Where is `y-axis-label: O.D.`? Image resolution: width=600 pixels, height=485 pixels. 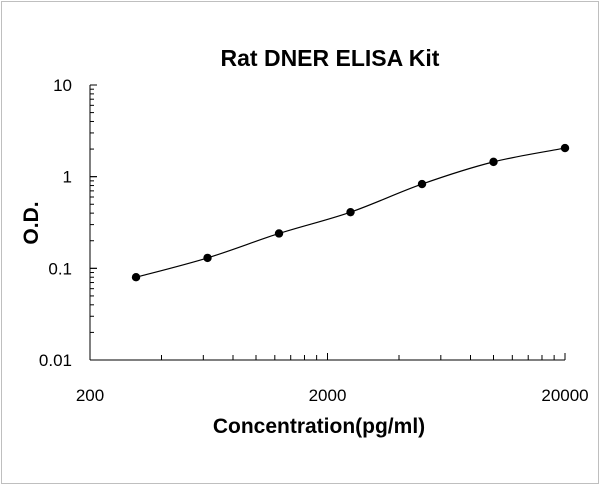
y-axis-label: O.D. is located at coordinates (31, 222).